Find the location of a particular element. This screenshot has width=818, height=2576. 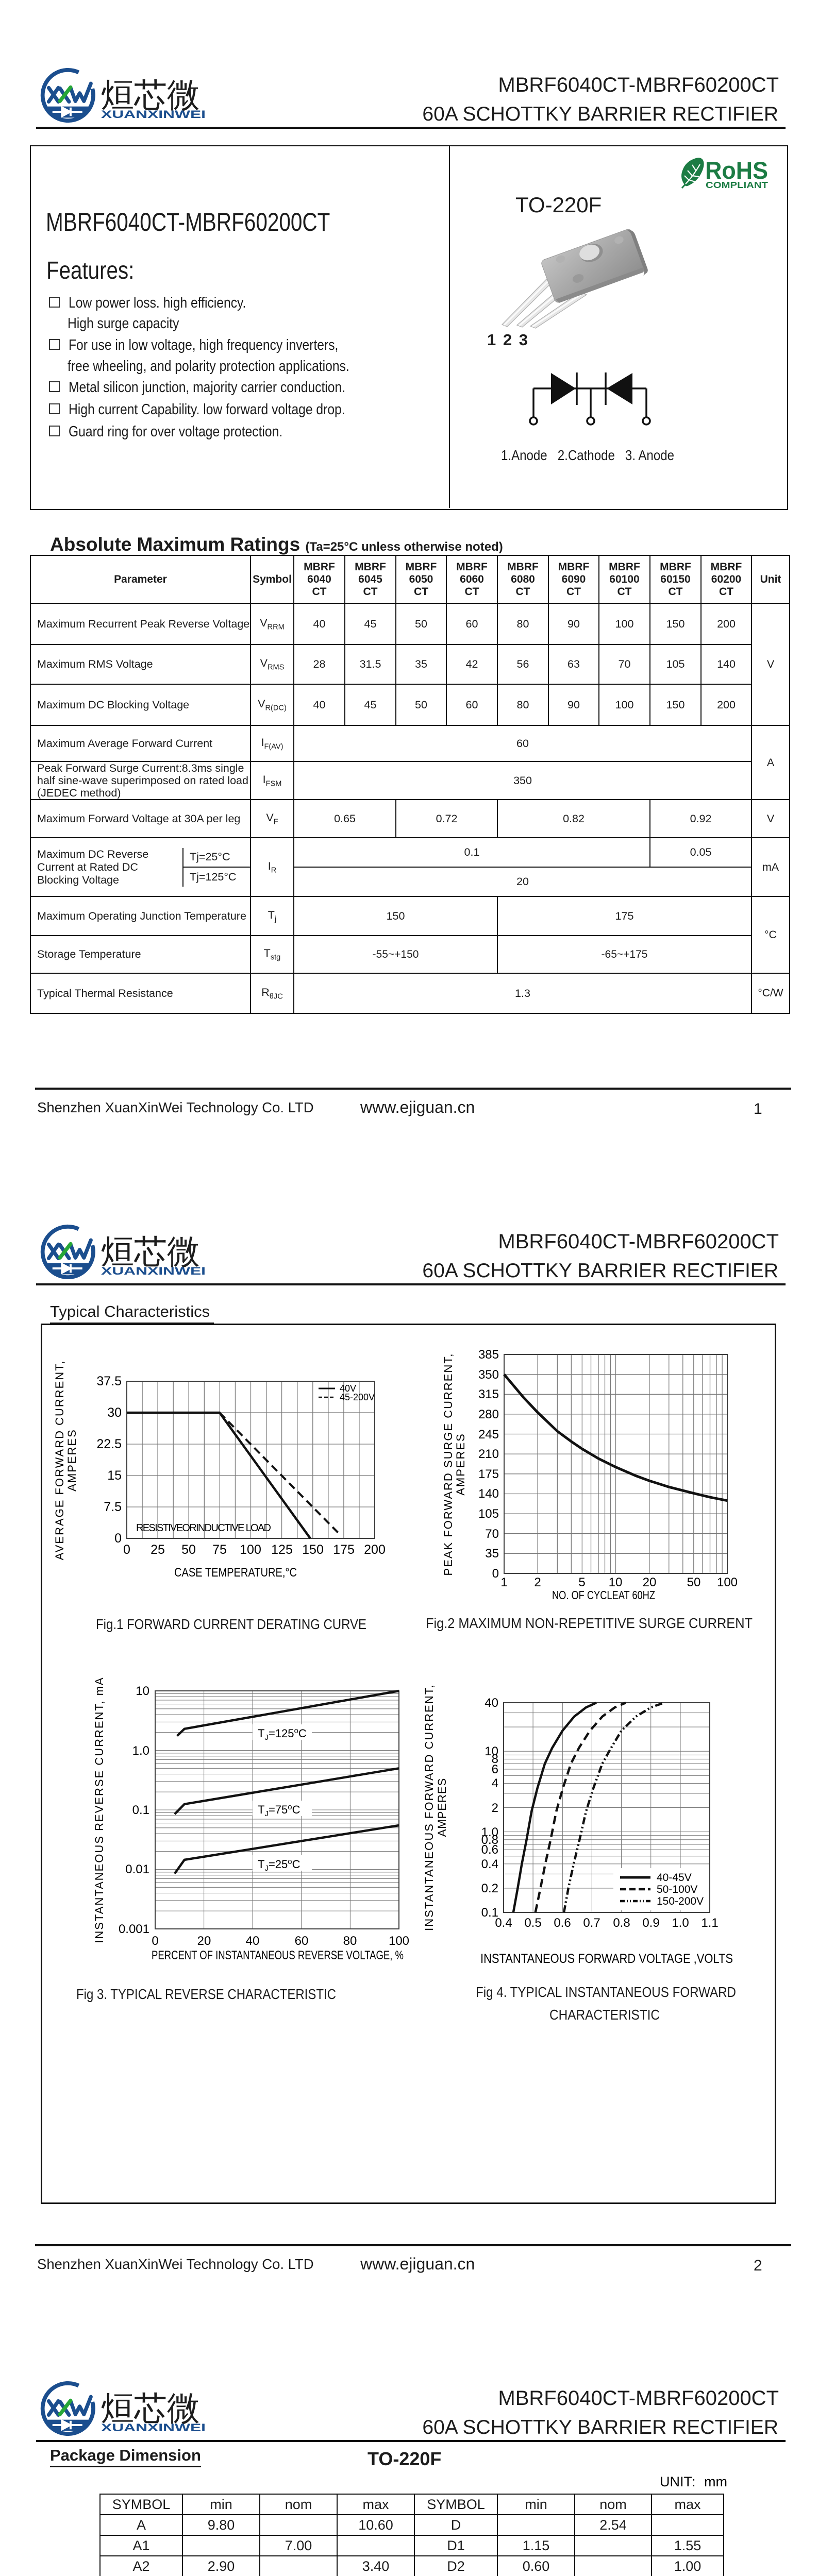

svg-text: 22.5 is located at coordinates (109, 1444).